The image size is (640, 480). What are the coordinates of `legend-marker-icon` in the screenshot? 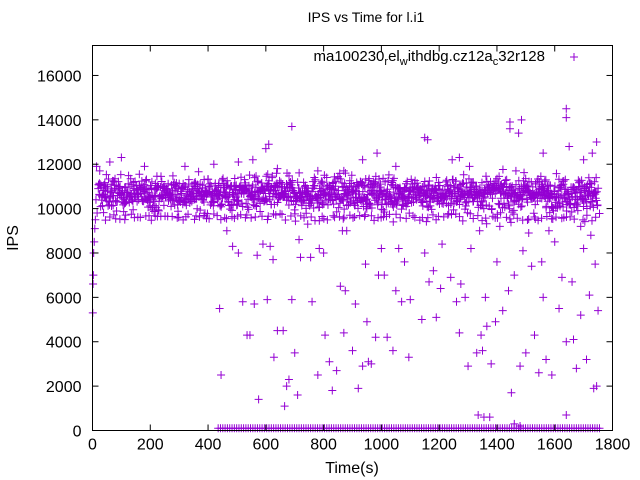 It's located at (574, 57).